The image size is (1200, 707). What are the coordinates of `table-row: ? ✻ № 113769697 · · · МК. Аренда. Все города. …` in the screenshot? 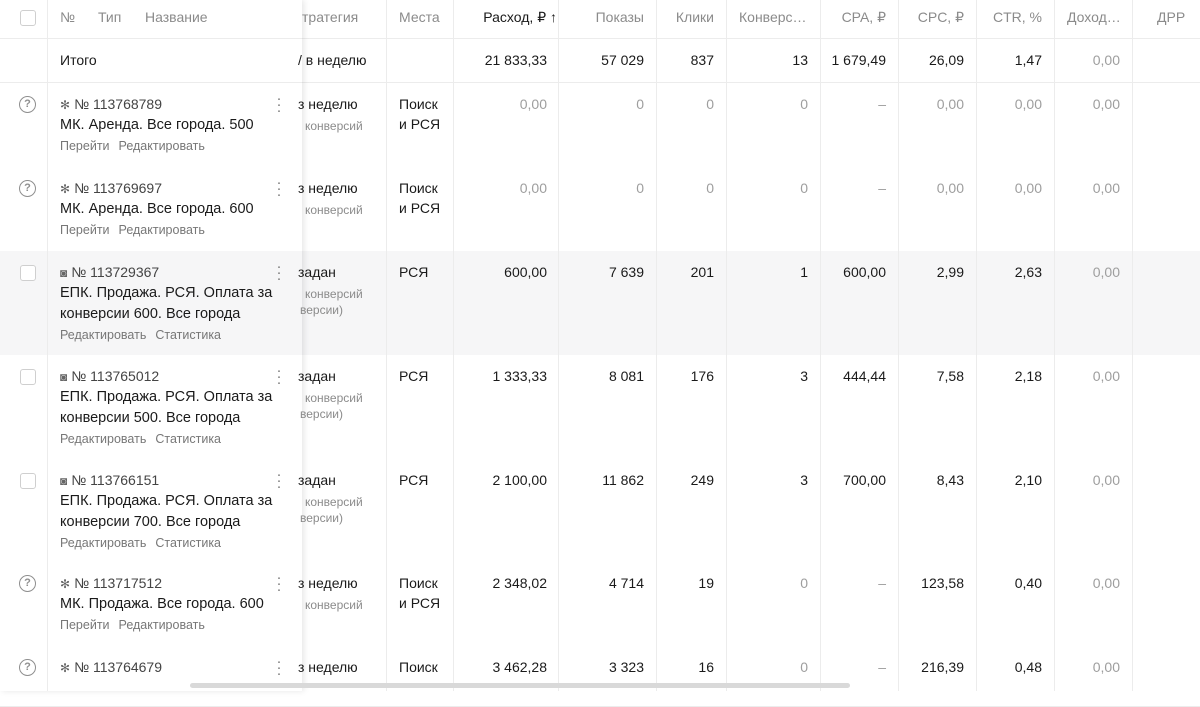 It's located at (600, 209).